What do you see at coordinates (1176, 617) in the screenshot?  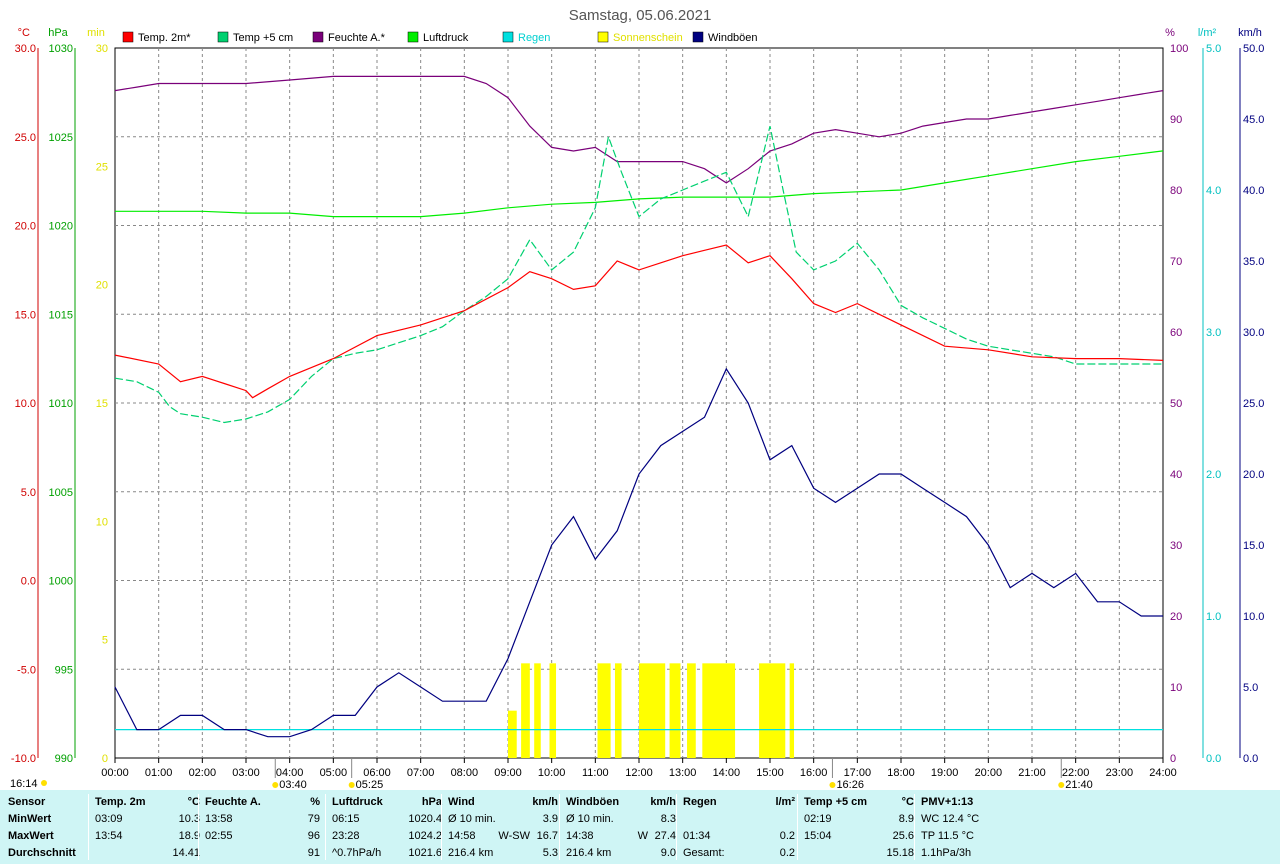 I see `humidity-tick-label: 20` at bounding box center [1176, 617].